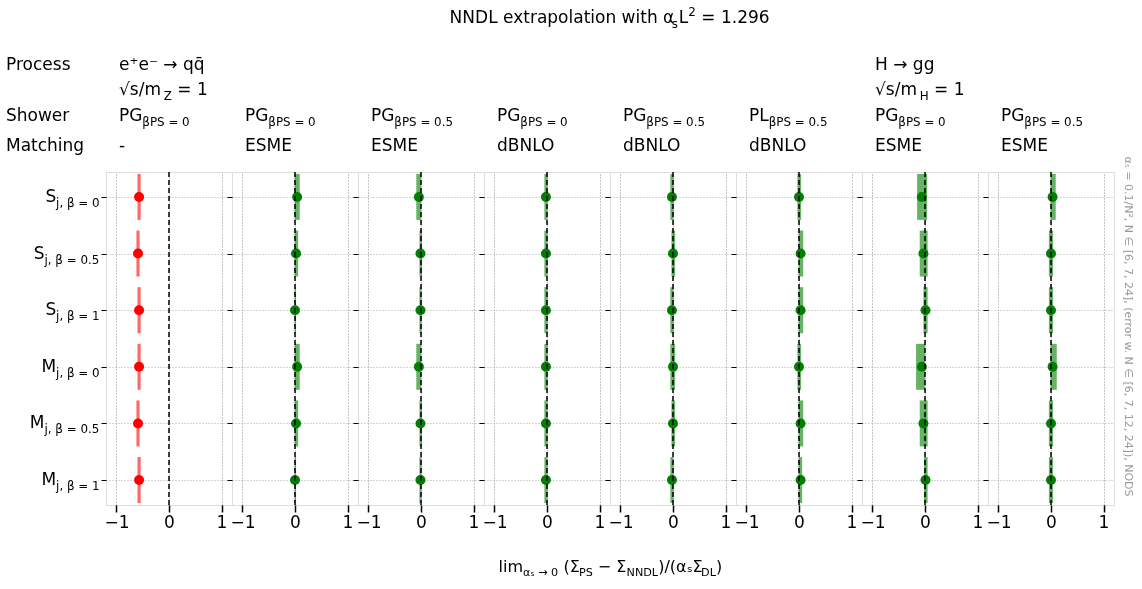 Image resolution: width=1142 pixels, height=589 pixels. Describe the element at coordinates (38, 115) in the screenshot. I see `text: Shower` at that location.